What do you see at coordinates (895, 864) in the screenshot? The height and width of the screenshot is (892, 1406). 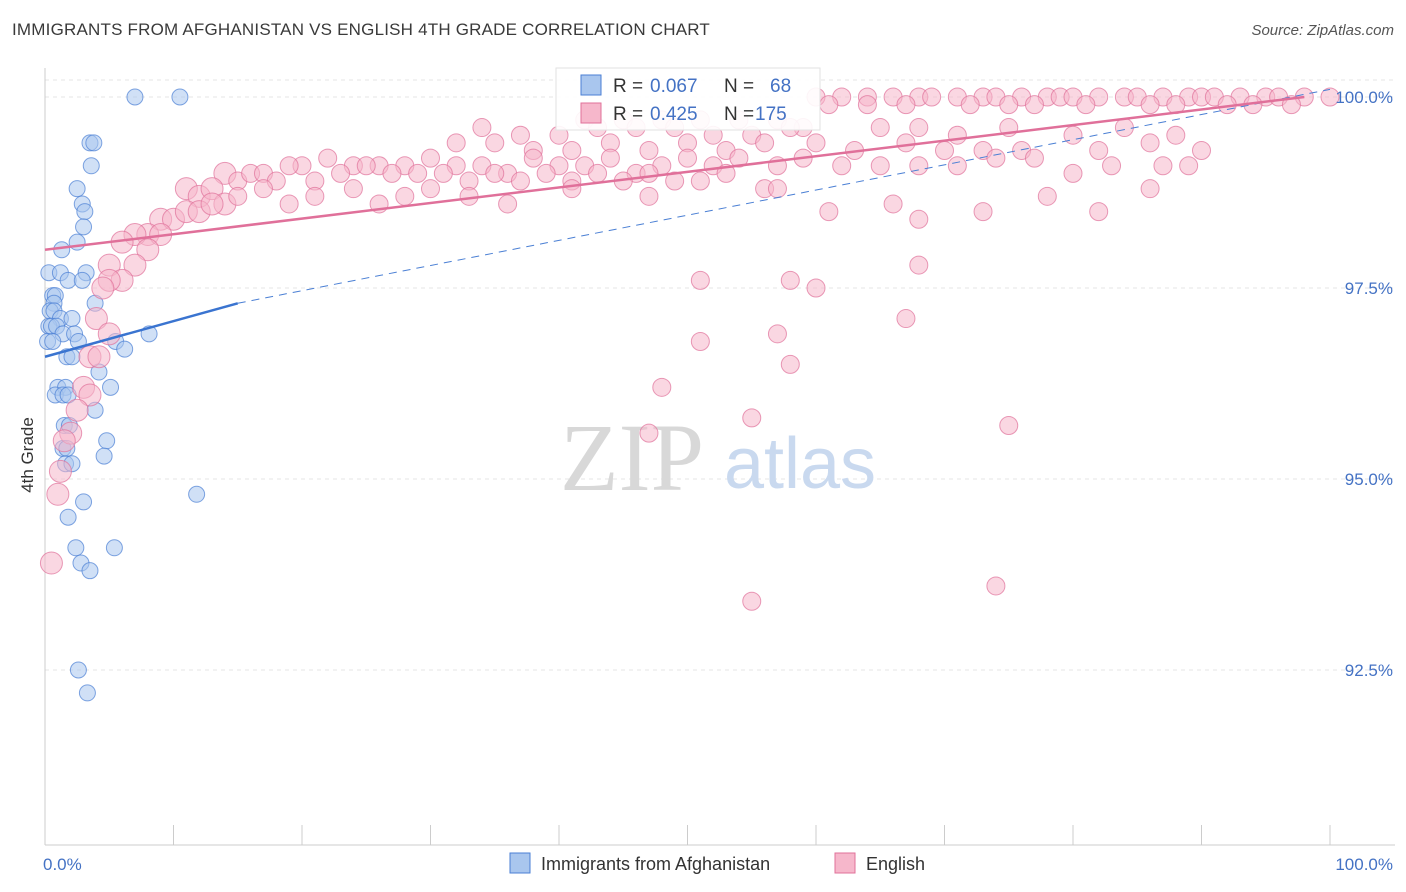 I see `legend-label-english: English` at bounding box center [895, 864].